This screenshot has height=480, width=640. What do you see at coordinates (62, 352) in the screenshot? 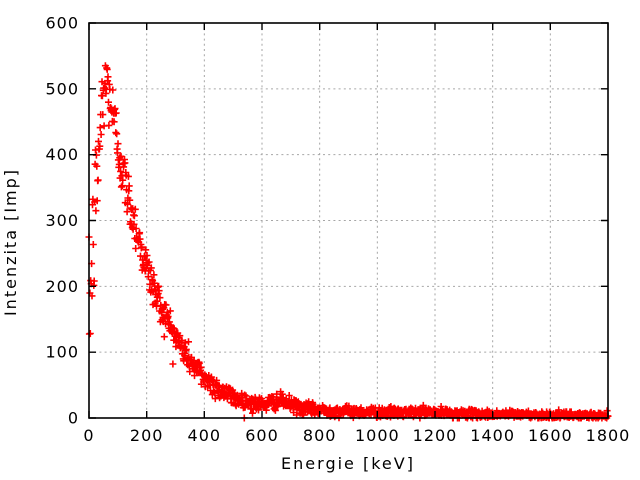
I see `y-tick-label: 100` at bounding box center [62, 352].